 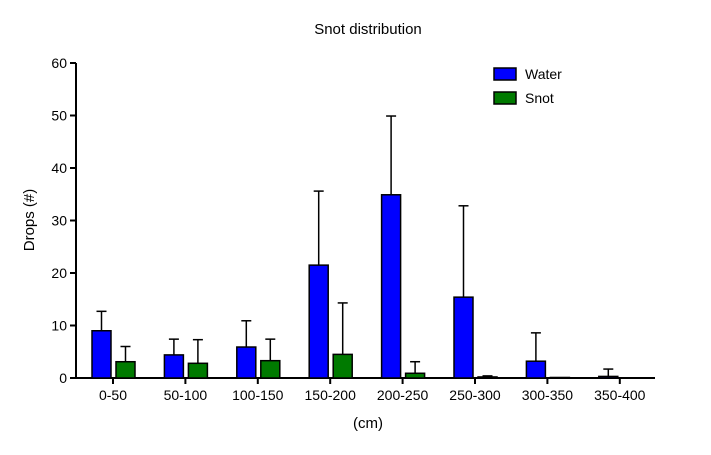 I want to click on x-tick-label: 200-250, so click(x=403, y=395).